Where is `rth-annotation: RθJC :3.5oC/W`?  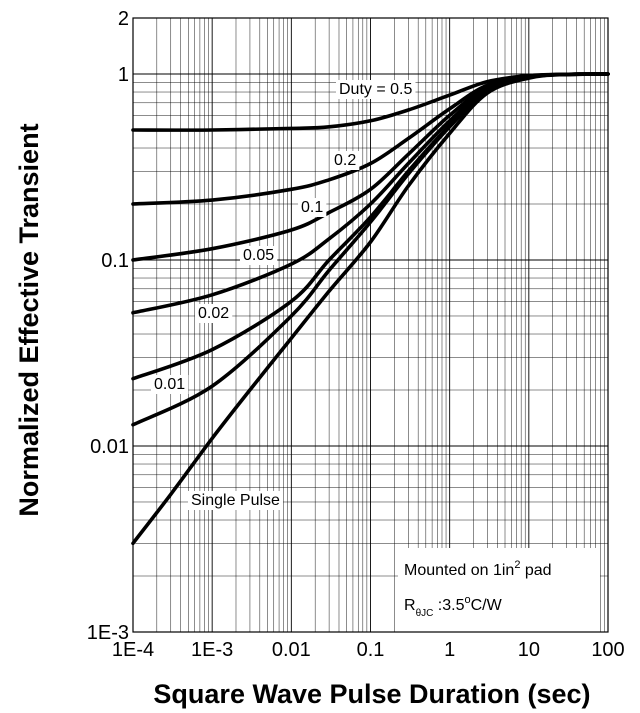 rth-annotation: RθJC :3.5oC/W is located at coordinates (453, 606).